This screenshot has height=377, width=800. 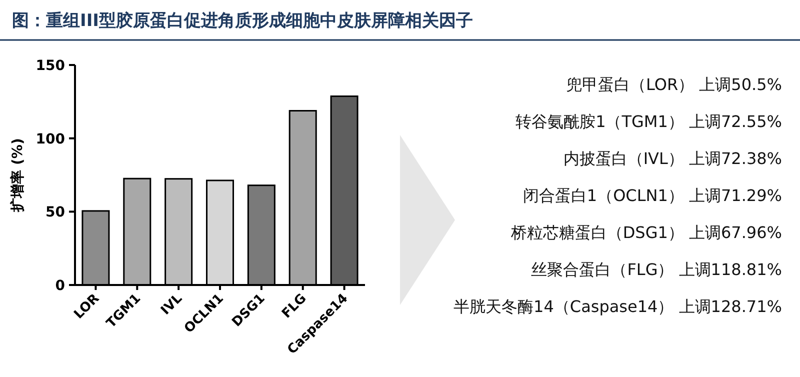 What do you see at coordinates (646, 232) in the screenshot?
I see `text: 桥粒芯糖蛋白（DSG1） 上调67.96%` at bounding box center [646, 232].